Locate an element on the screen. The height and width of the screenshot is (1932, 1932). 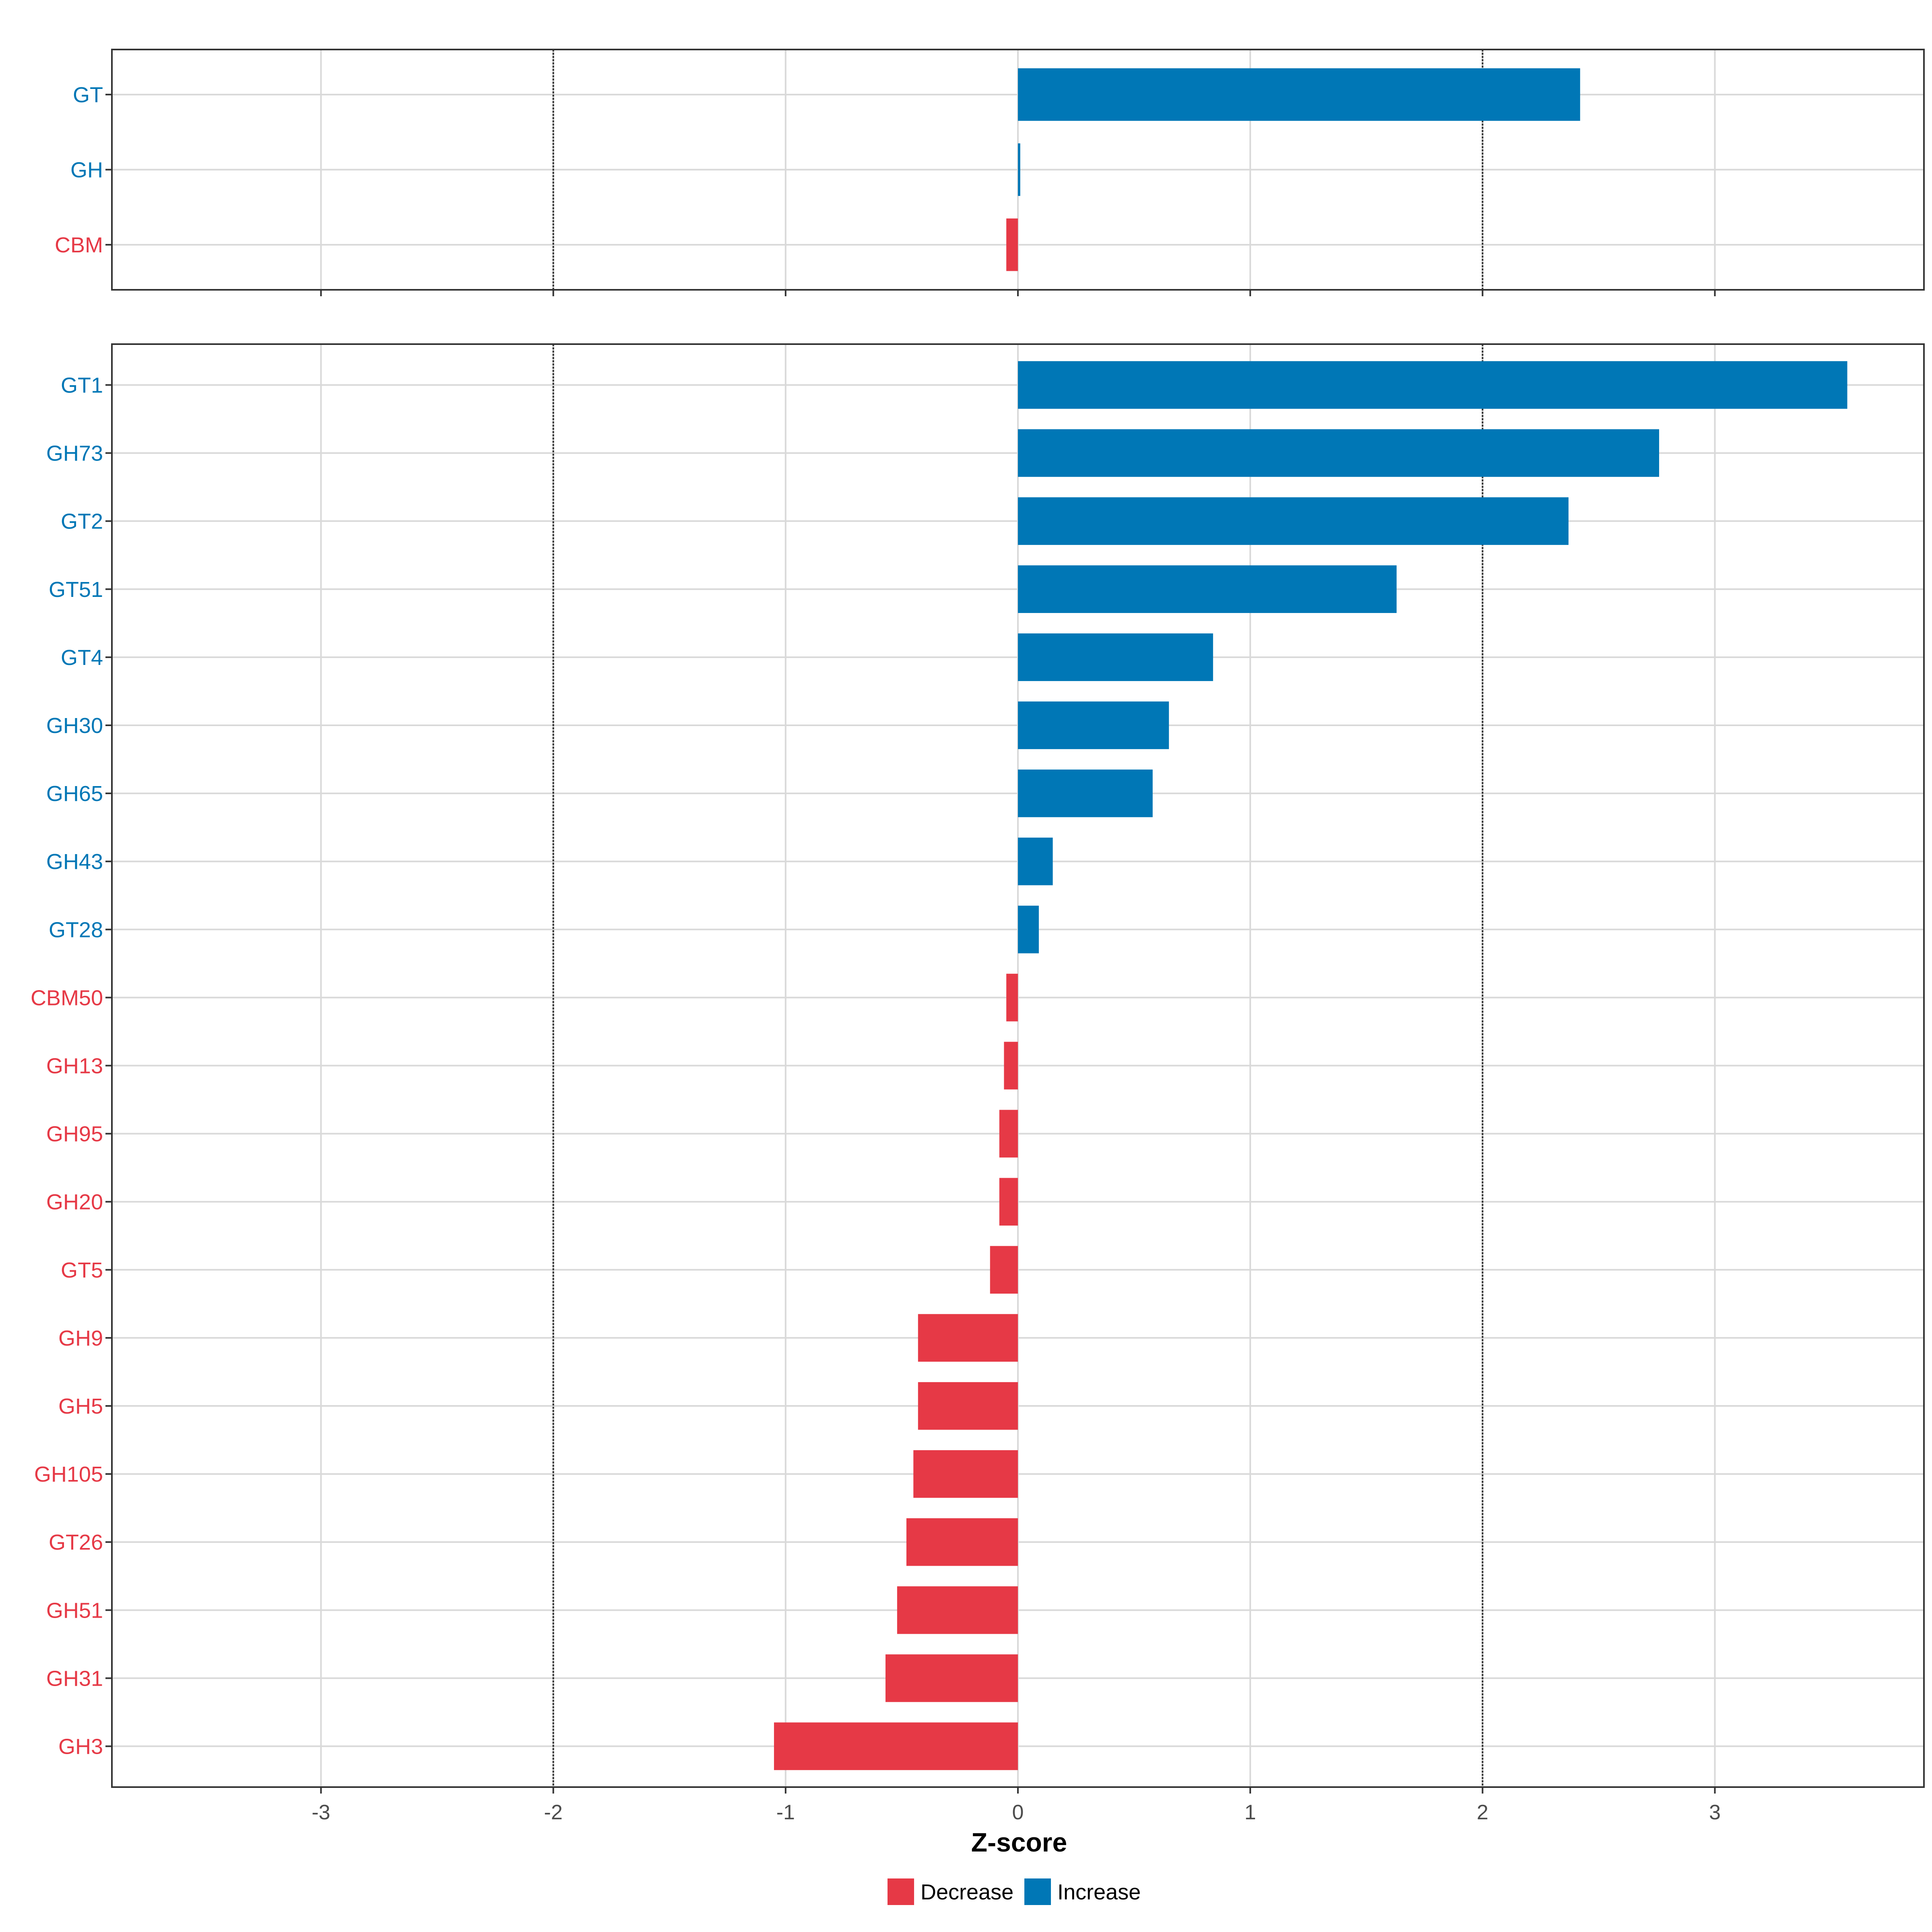
legend-swatch-decrease is located at coordinates (901, 1891).